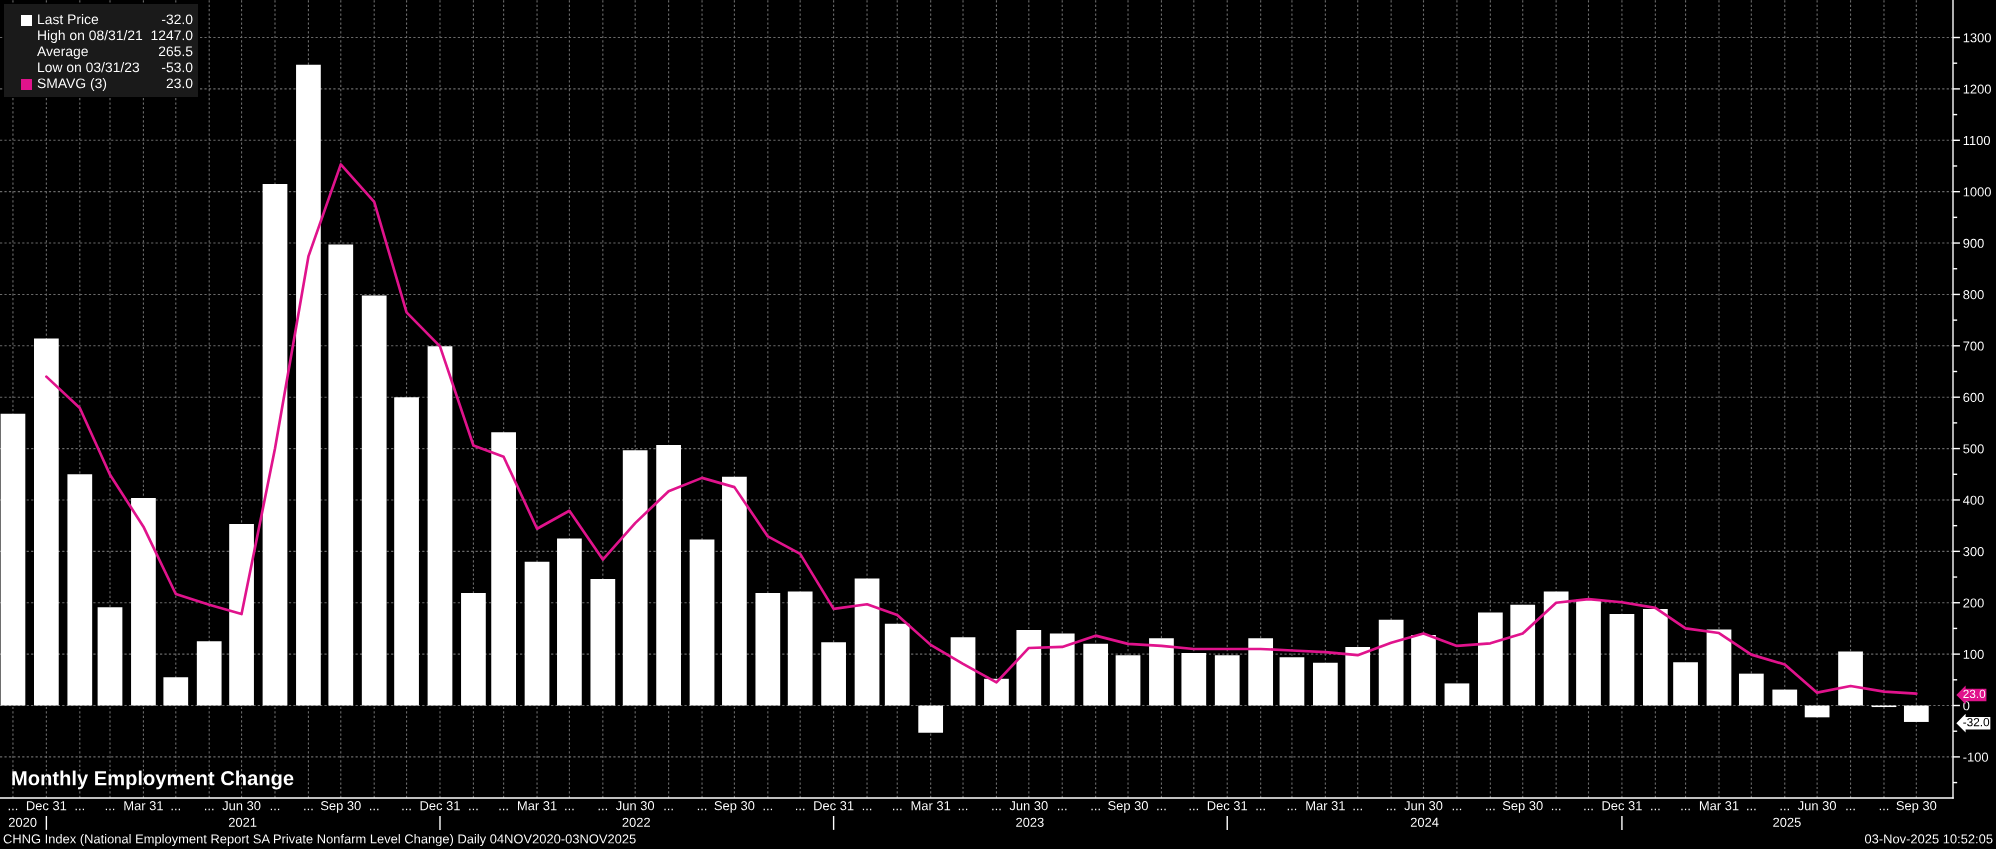  I want to click on x2-tick-label: 2021, so click(242, 822).